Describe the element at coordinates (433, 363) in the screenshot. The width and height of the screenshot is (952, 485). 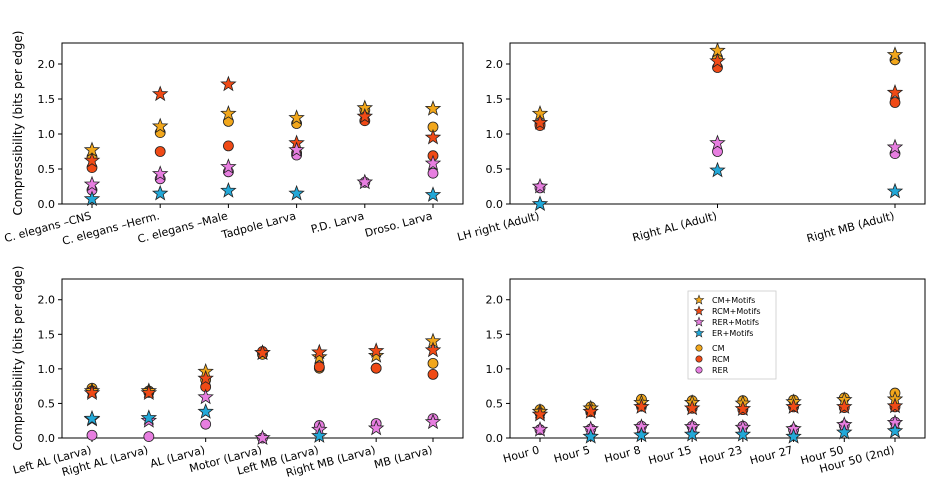
I see `point-cm` at that location.